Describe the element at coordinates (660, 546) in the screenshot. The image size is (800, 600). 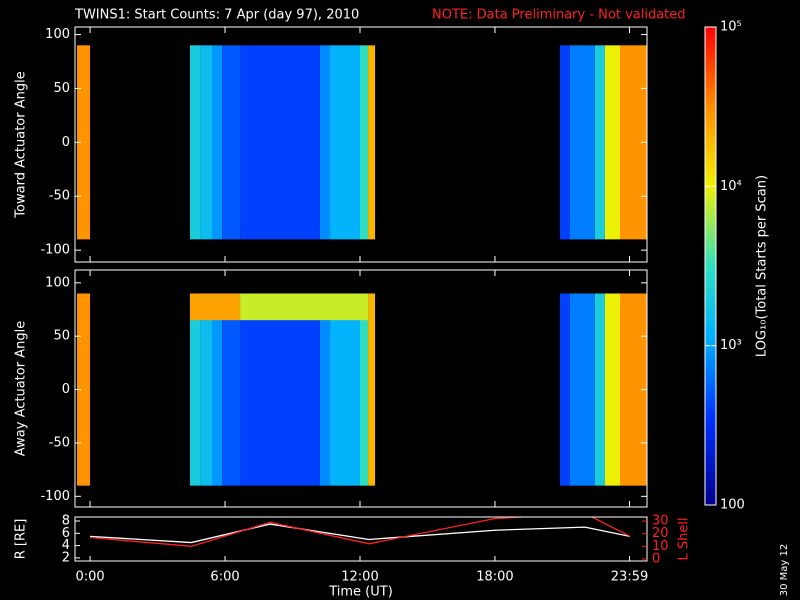
I see `y2-tick-label: 10` at that location.